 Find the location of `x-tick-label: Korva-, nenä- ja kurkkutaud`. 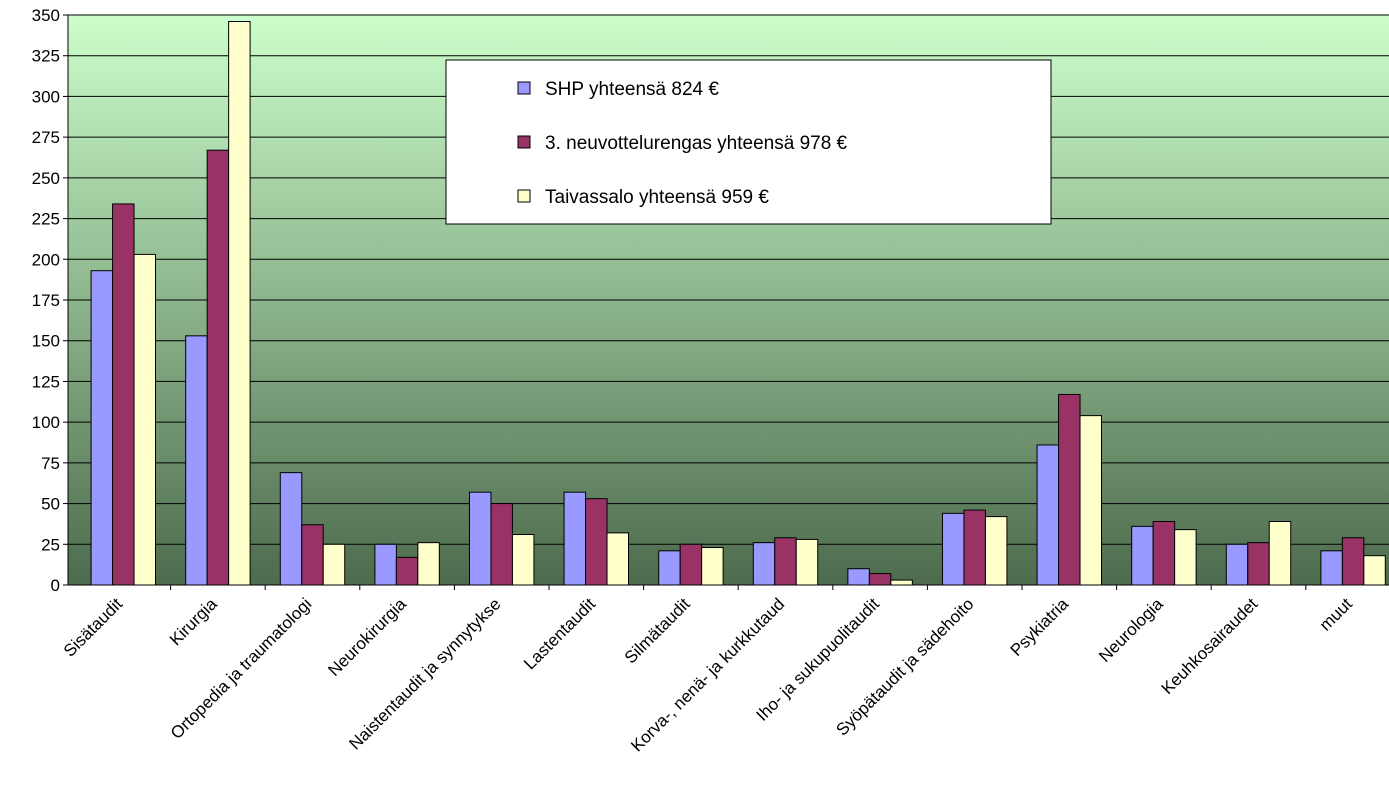

x-tick-label: Korva-, nenä- ja kurkkutaud is located at coordinates (707, 674).